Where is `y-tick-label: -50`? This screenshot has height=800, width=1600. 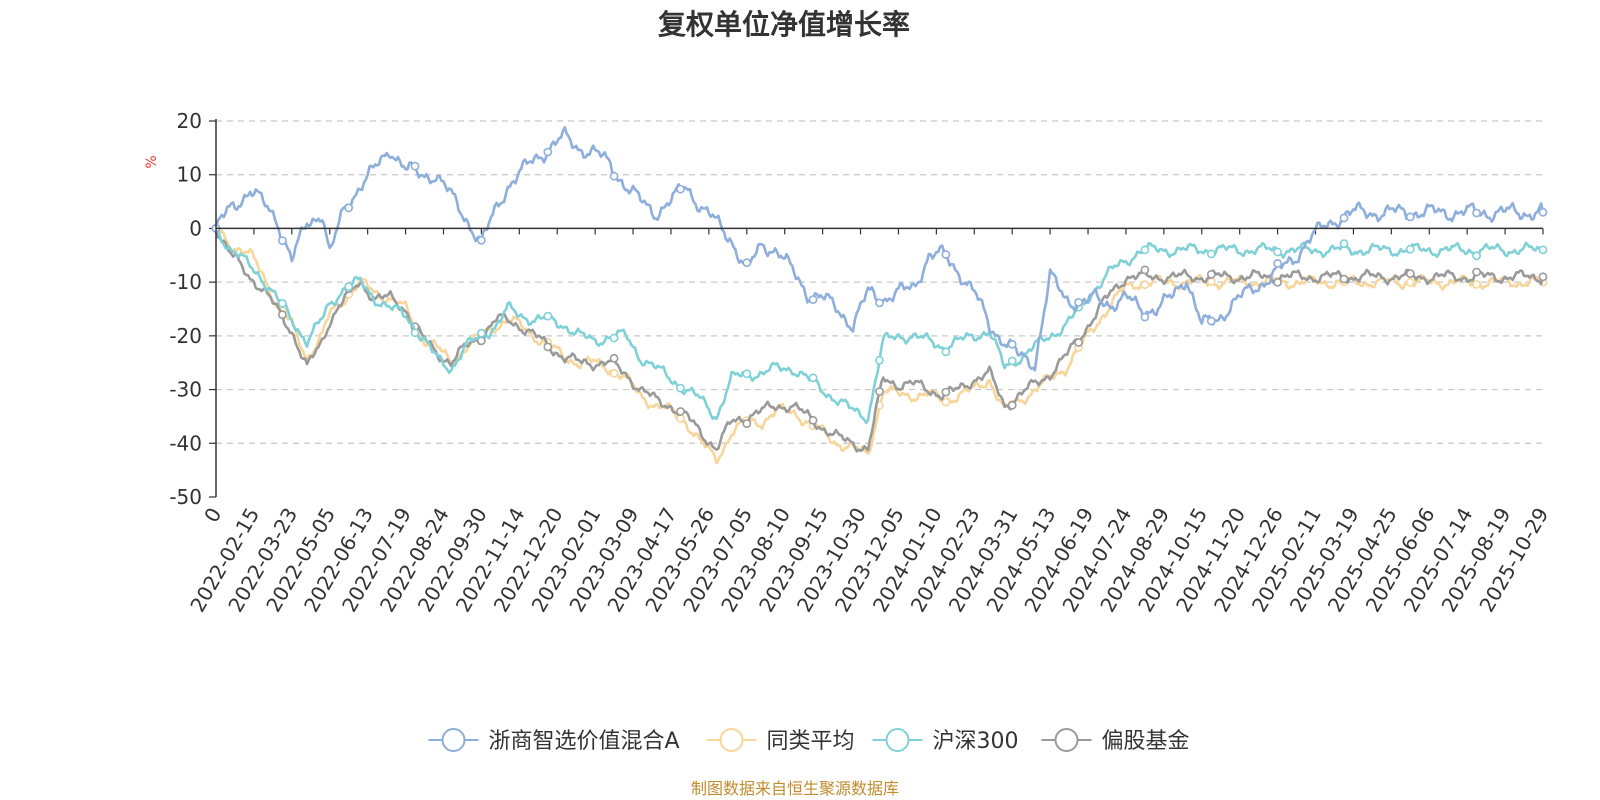 y-tick-label: -50 is located at coordinates (185, 497).